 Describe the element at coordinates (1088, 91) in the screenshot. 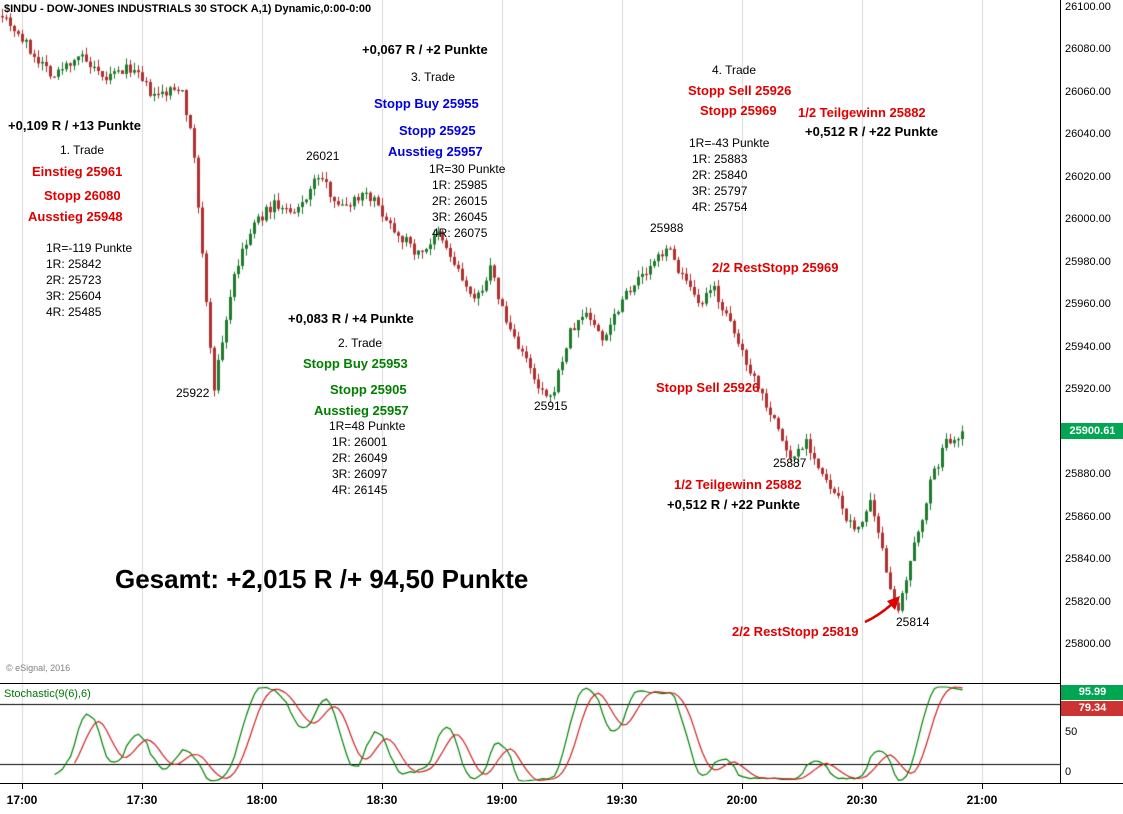

I see `price-axis-label: 26060.00` at that location.